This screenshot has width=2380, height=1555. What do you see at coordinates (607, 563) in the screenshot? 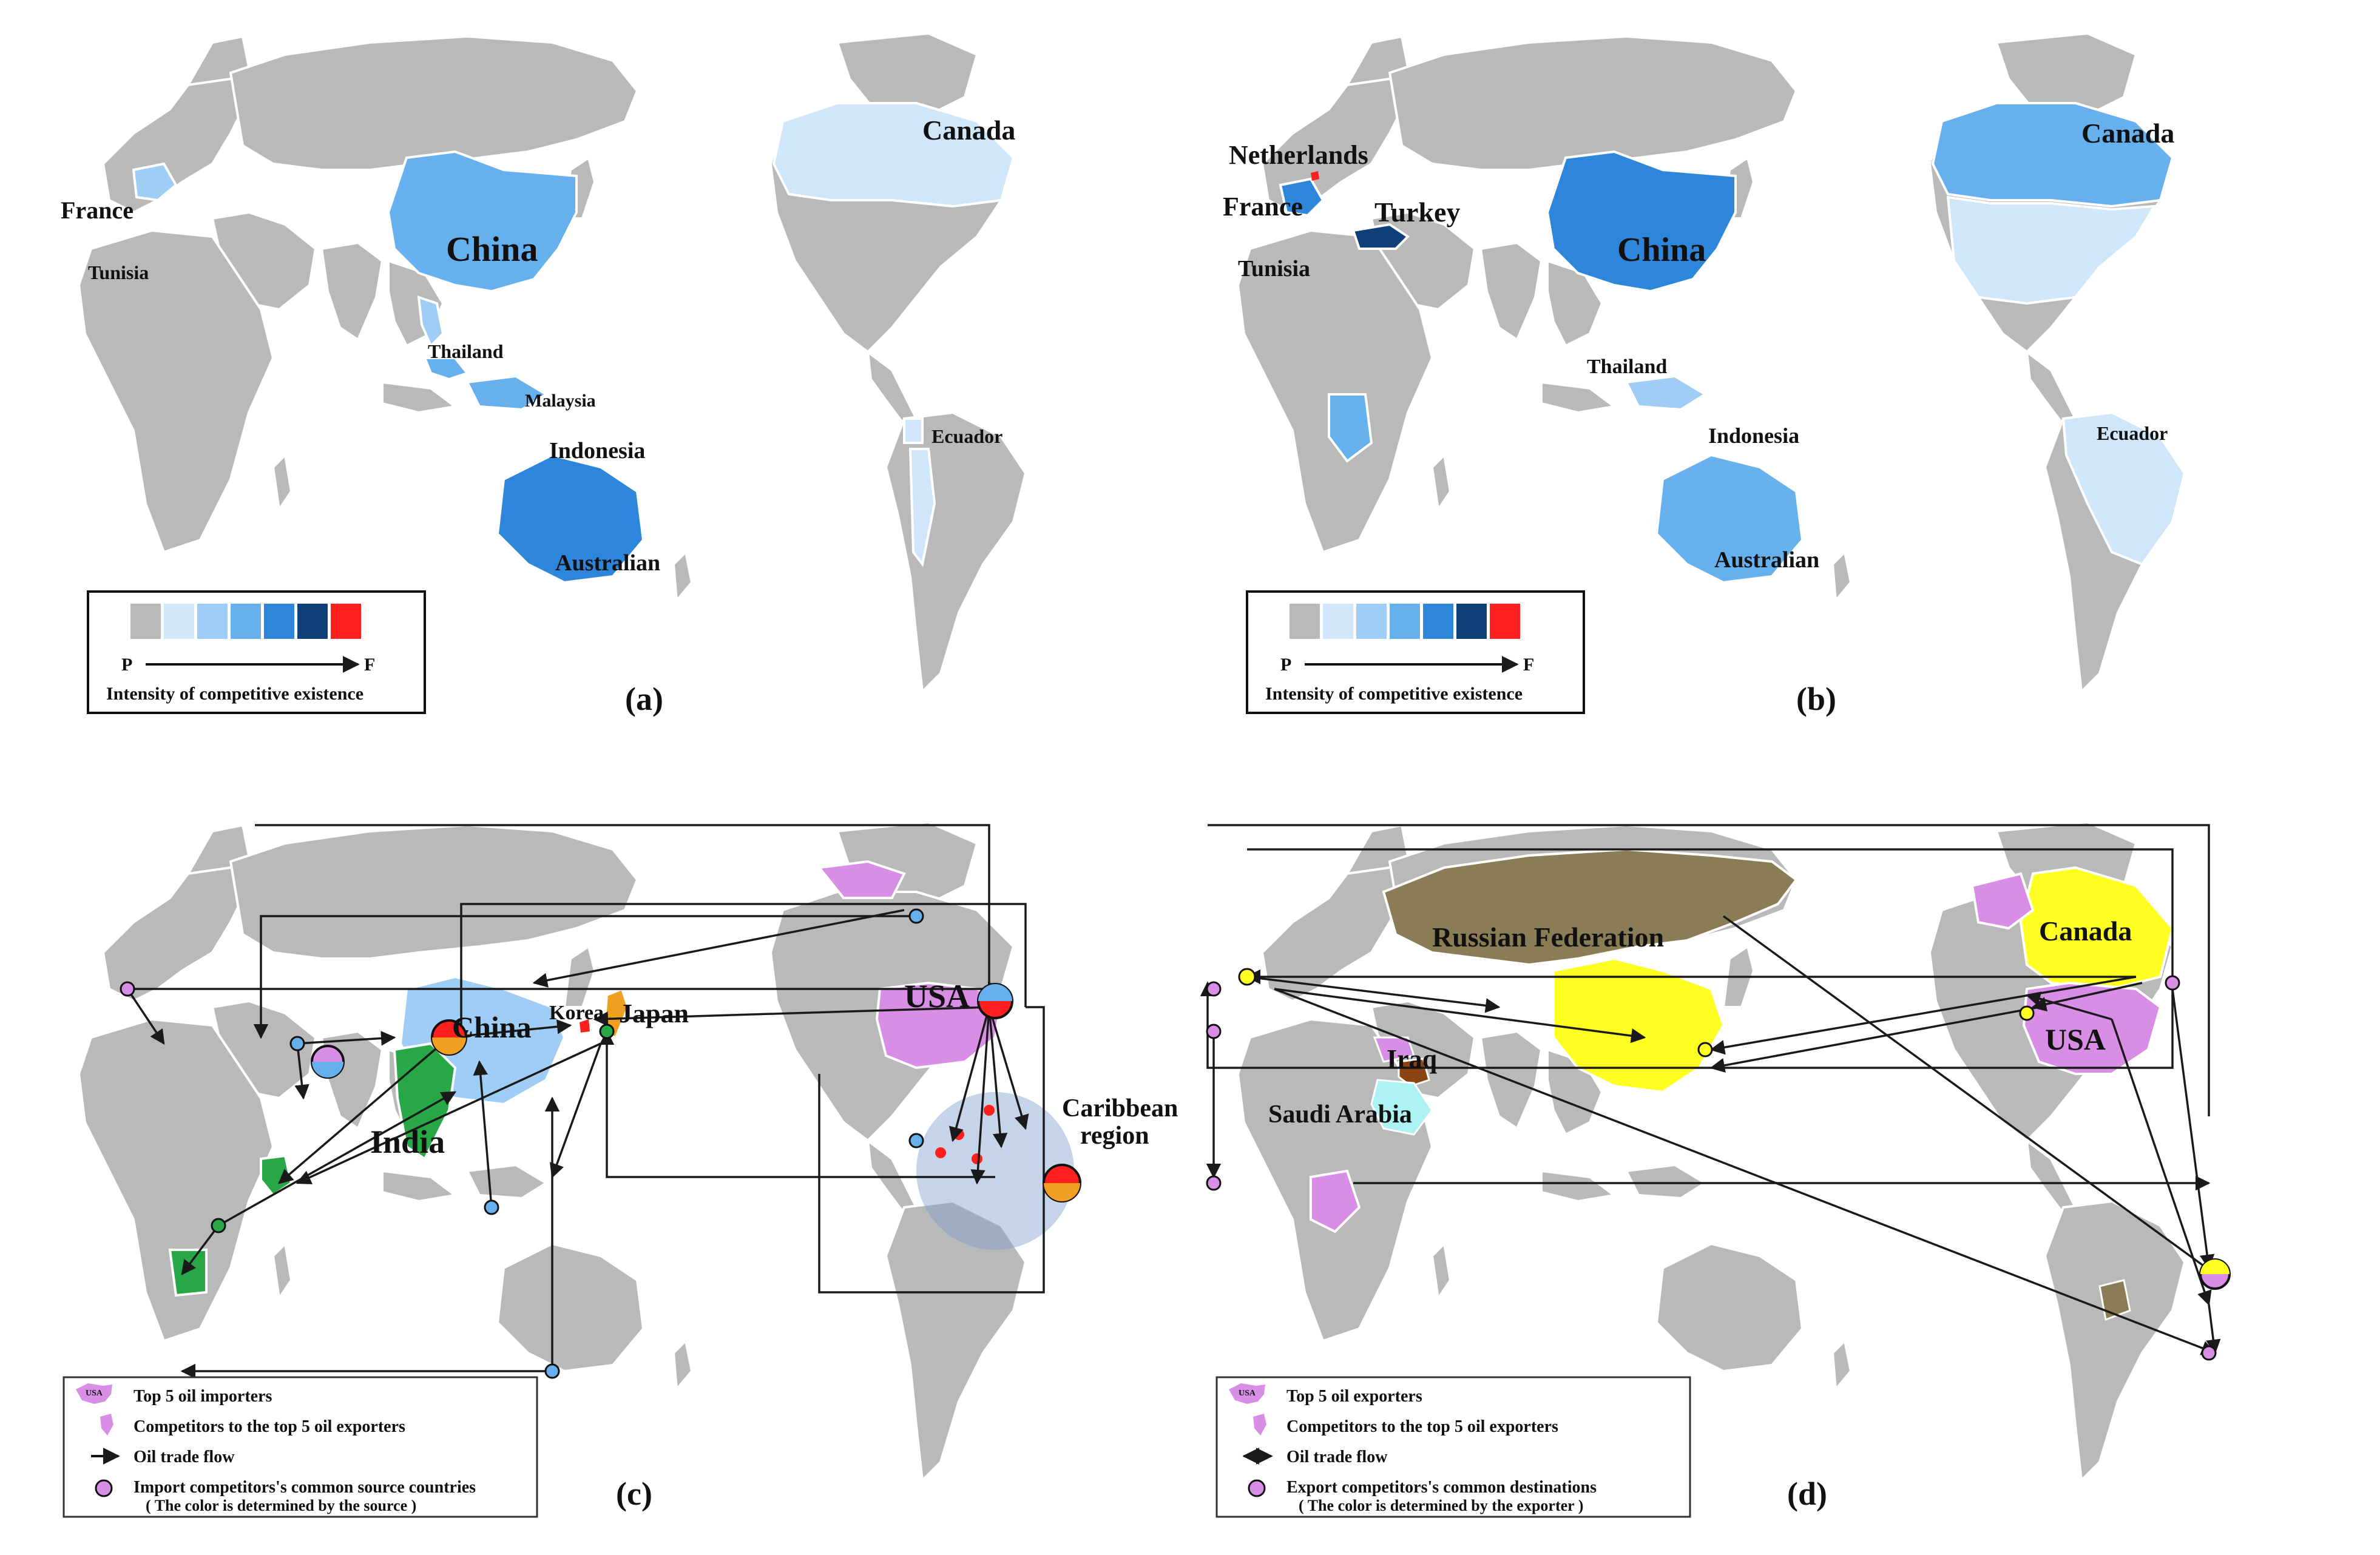
I see `panel-a-label-australian: Australian` at bounding box center [607, 563].